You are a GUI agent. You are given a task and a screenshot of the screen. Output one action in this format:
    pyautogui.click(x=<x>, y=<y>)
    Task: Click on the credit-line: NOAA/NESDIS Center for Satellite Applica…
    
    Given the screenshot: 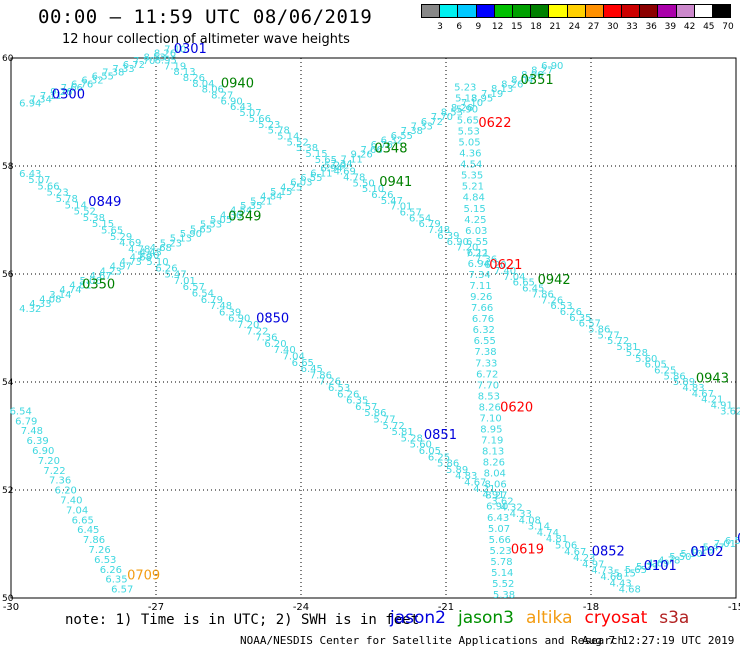 What is the action you would take?
    pyautogui.click(x=432, y=640)
    